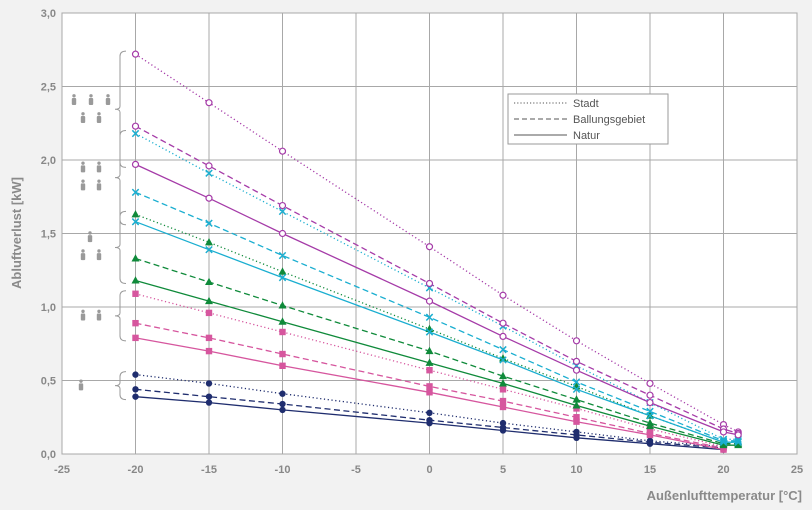  What do you see at coordinates (586, 136) in the screenshot?
I see `legend-label-natur: Natur` at bounding box center [586, 136].